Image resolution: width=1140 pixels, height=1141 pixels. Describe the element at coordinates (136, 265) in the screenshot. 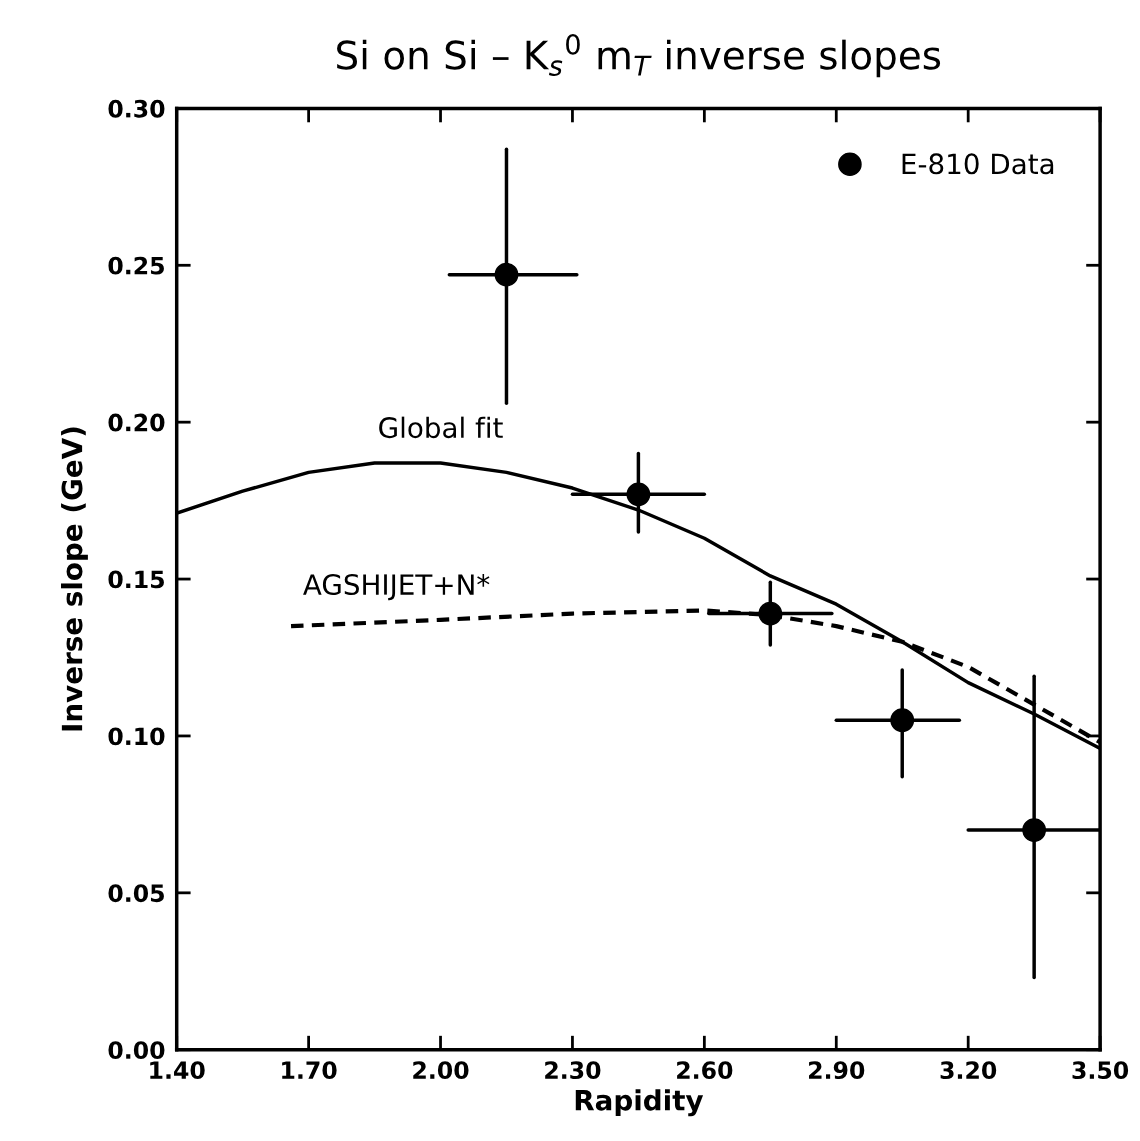

I see `y-tick-label: 0.25` at that location.